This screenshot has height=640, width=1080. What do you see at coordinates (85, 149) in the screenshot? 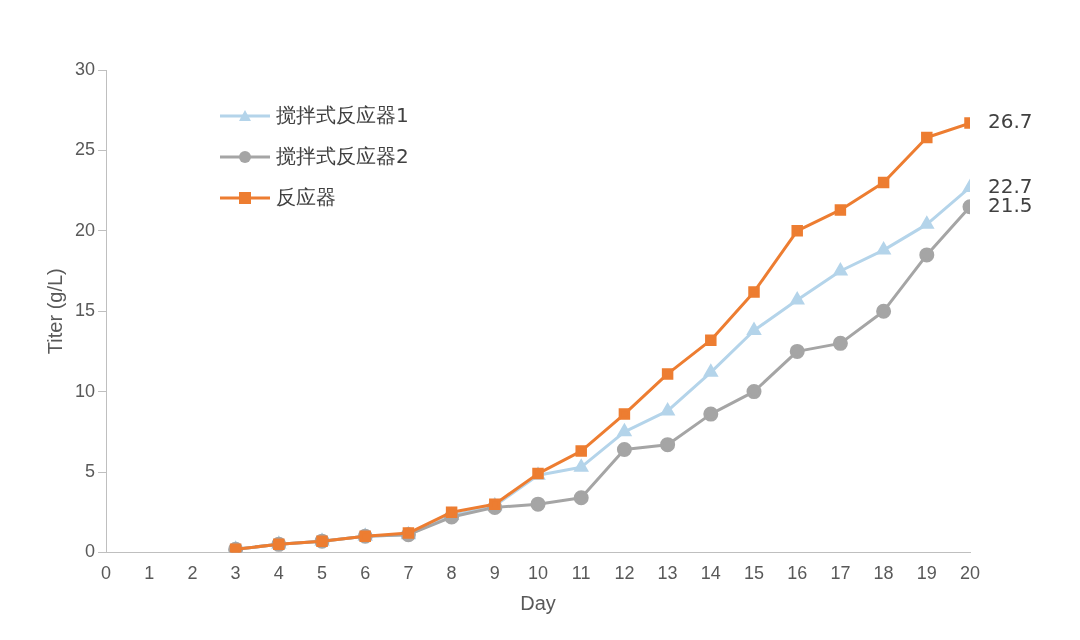
I see `y-tick-label: 25` at bounding box center [85, 149].